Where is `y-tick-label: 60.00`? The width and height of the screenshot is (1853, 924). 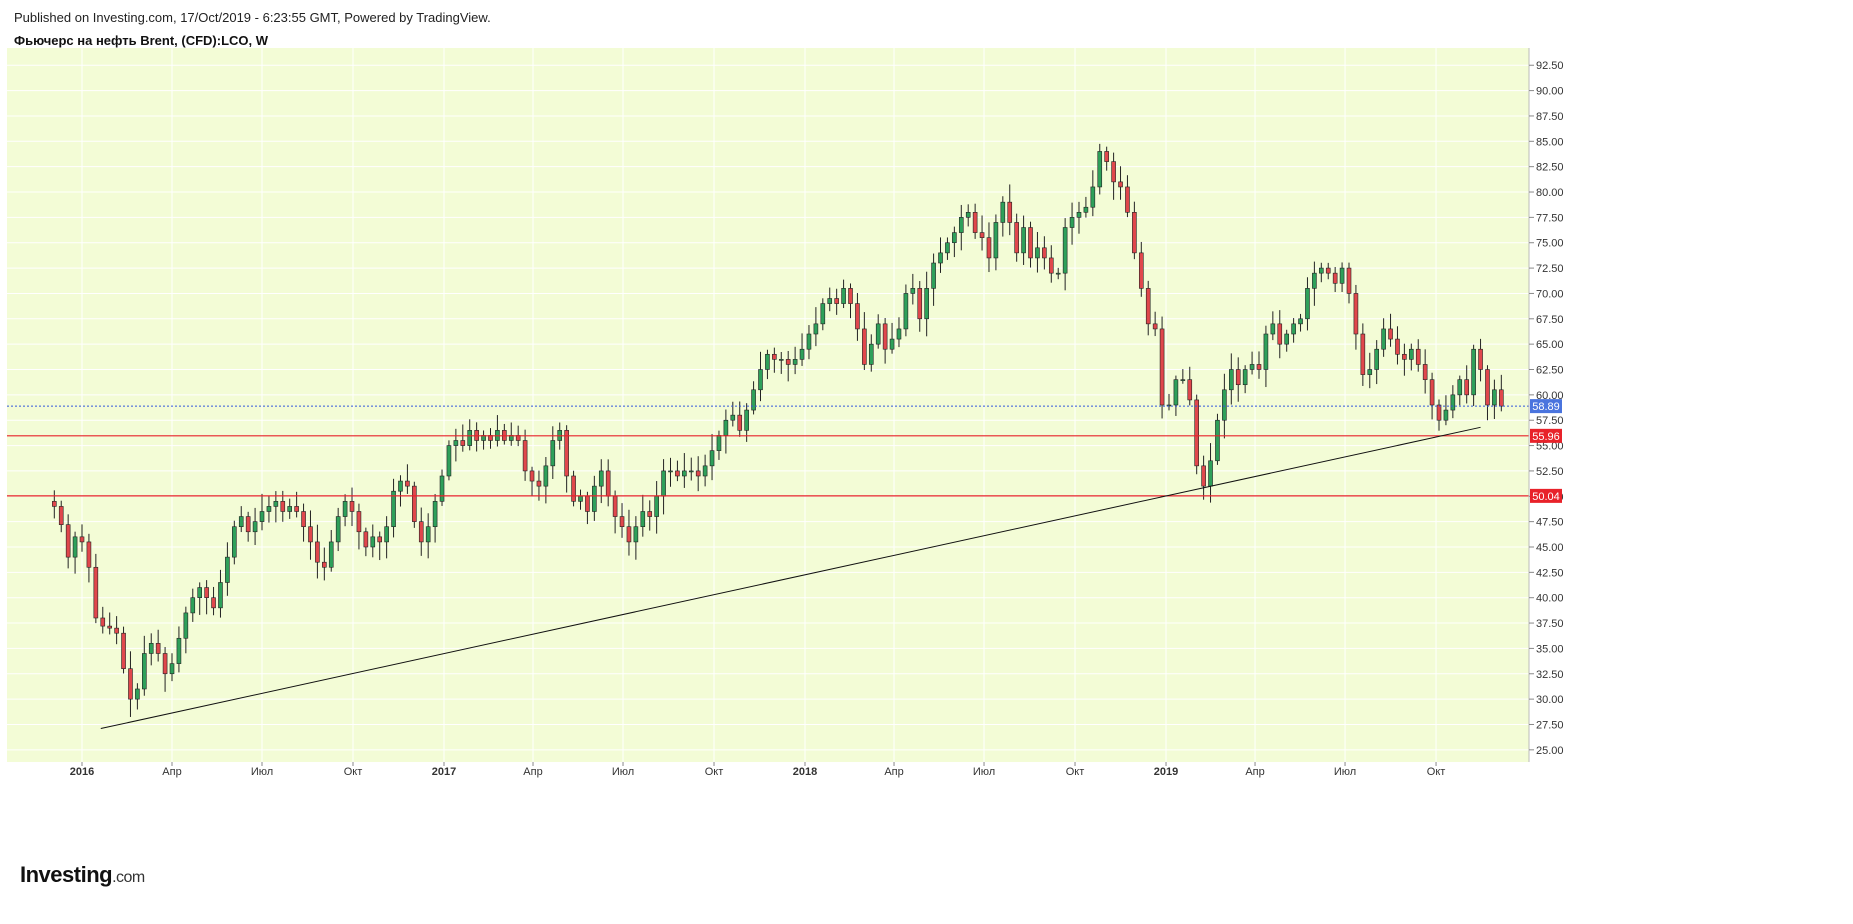 y-tick-label: 60.00 is located at coordinates (1550, 396).